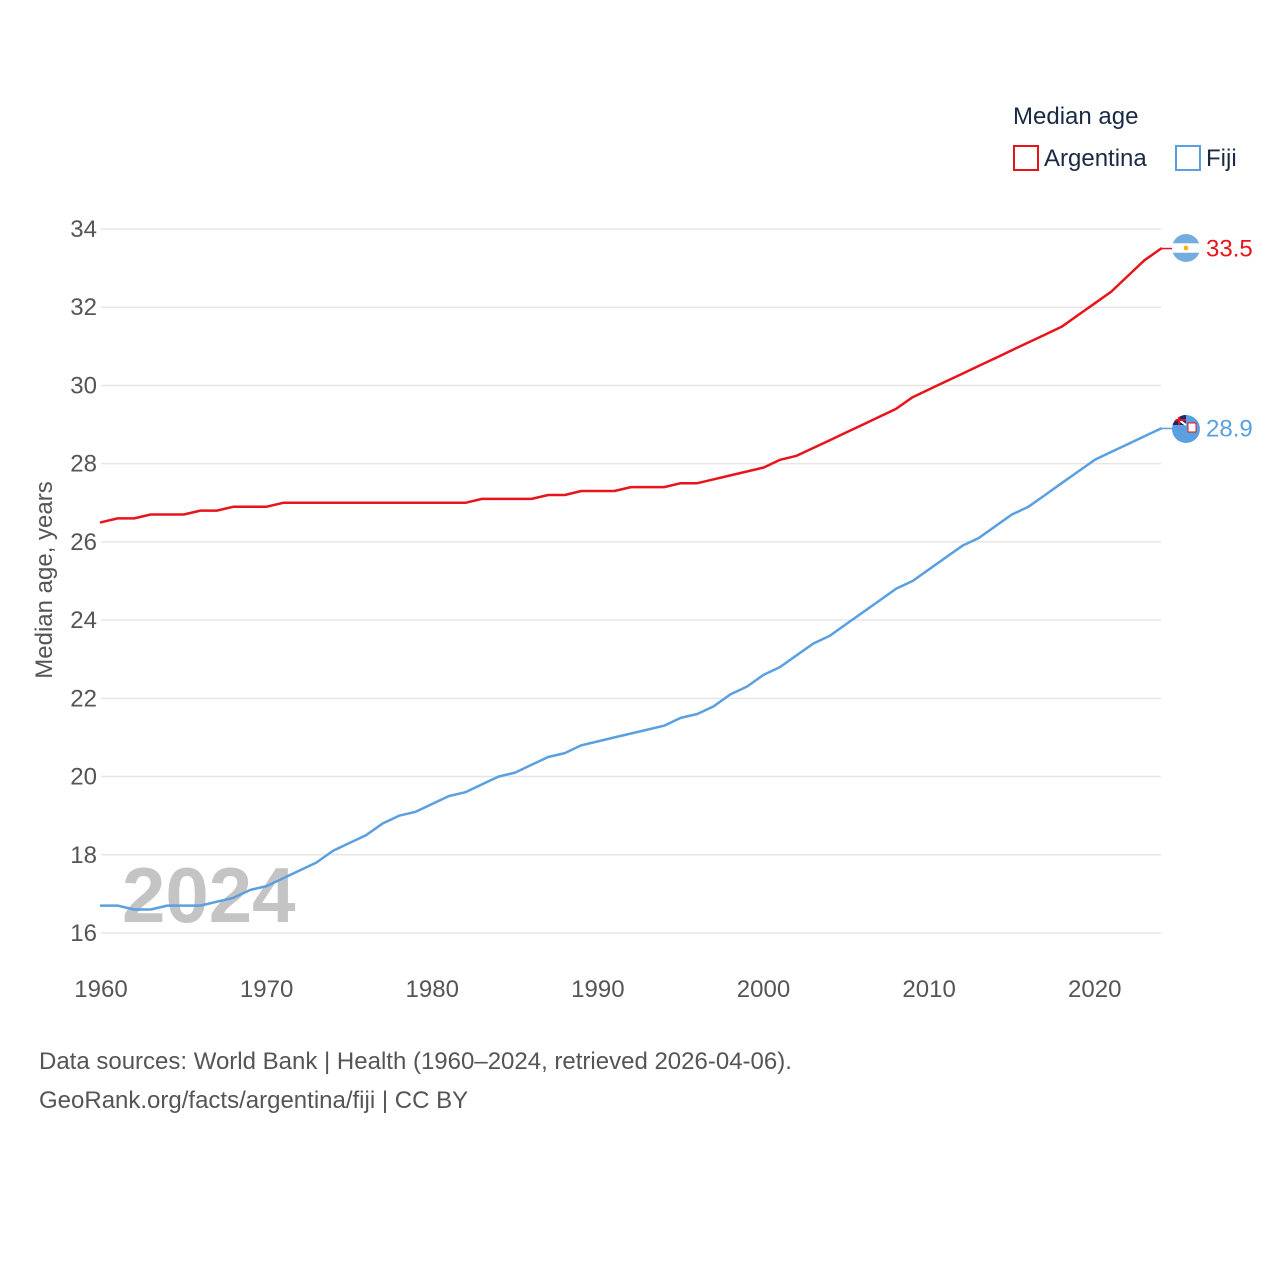 The width and height of the screenshot is (1280, 1285). I want to click on y-tick-label: 28, so click(83, 464).